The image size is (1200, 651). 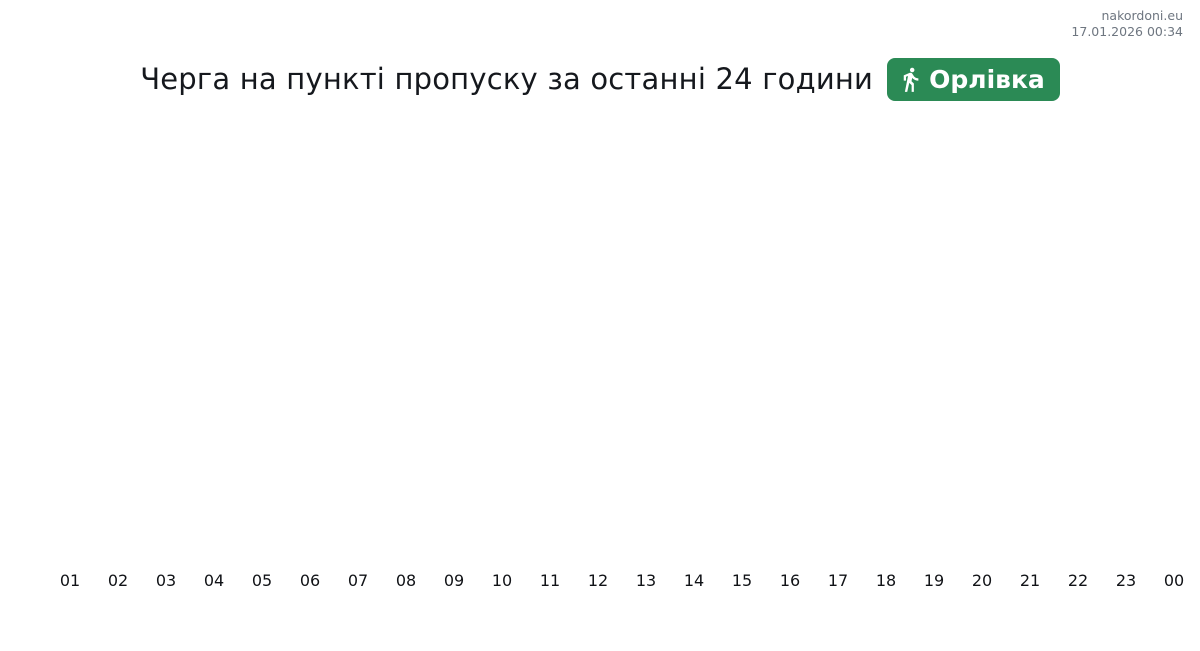 I want to click on crossing-badge-label: Орлівка, so click(x=987, y=79).